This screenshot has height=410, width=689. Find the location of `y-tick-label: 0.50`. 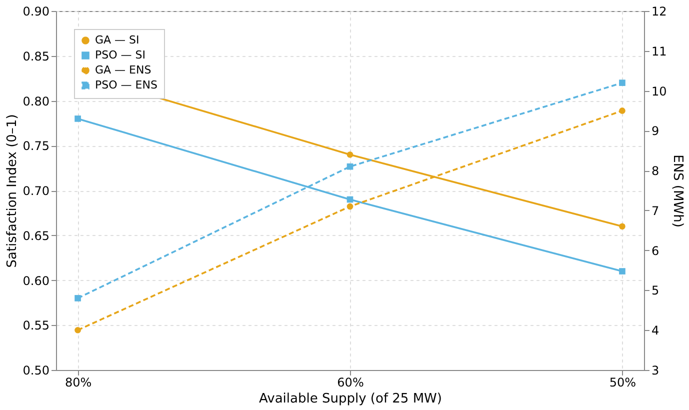

y-tick-label: 0.50 is located at coordinates (36, 371).